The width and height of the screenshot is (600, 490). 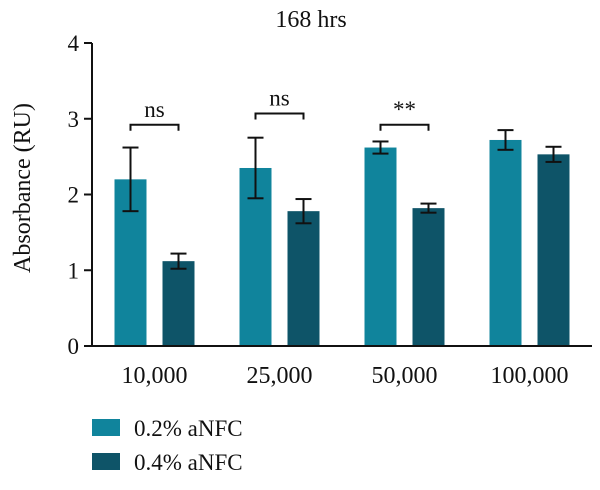 I want to click on x-tick-label: 25,000, so click(x=280, y=376).